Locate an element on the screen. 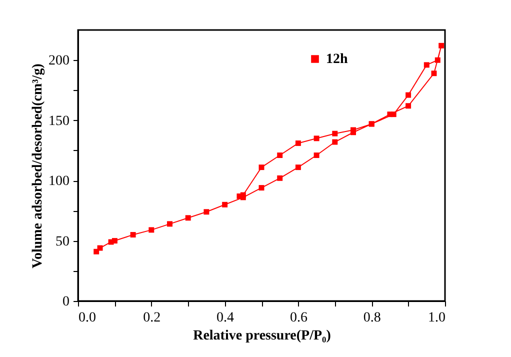  y-tick-label: 0 is located at coordinates (66, 302).